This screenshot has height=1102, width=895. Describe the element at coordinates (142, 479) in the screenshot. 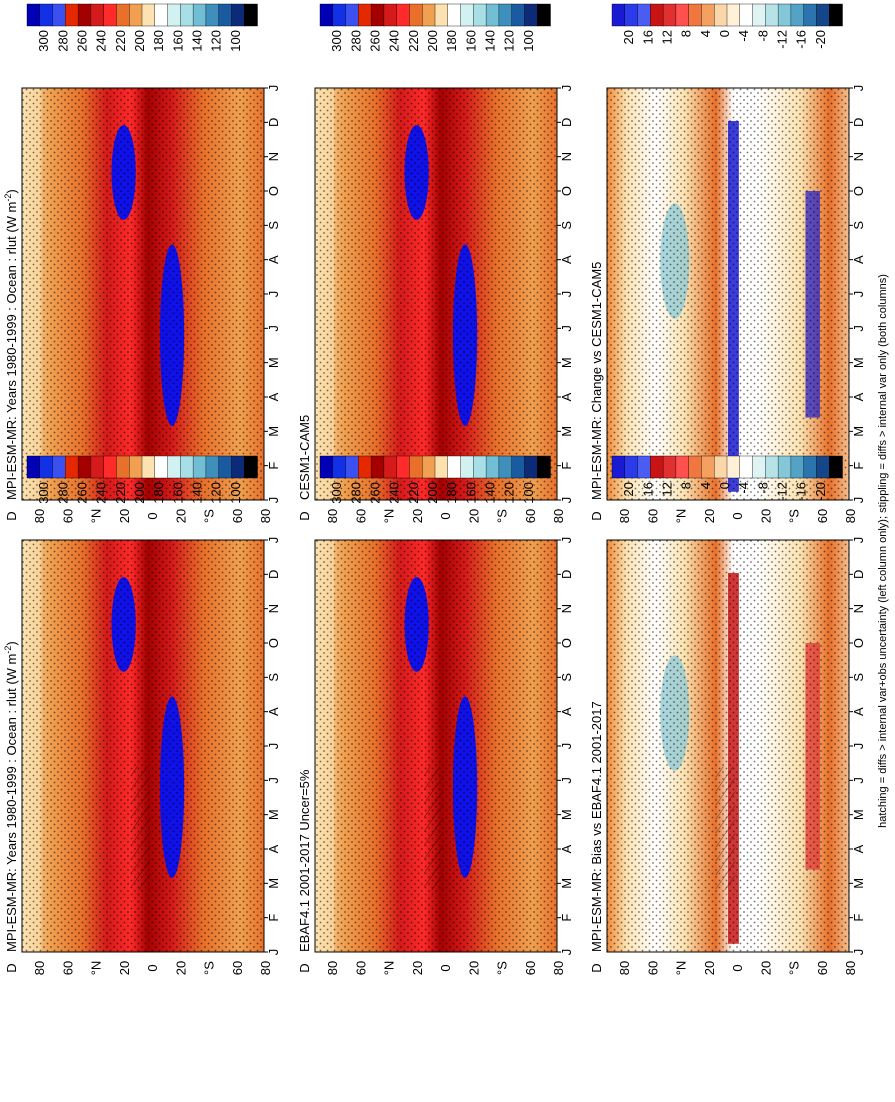

I see `colorbar: 300 280 260 240 220 200 180 160 140 120 100` at that location.